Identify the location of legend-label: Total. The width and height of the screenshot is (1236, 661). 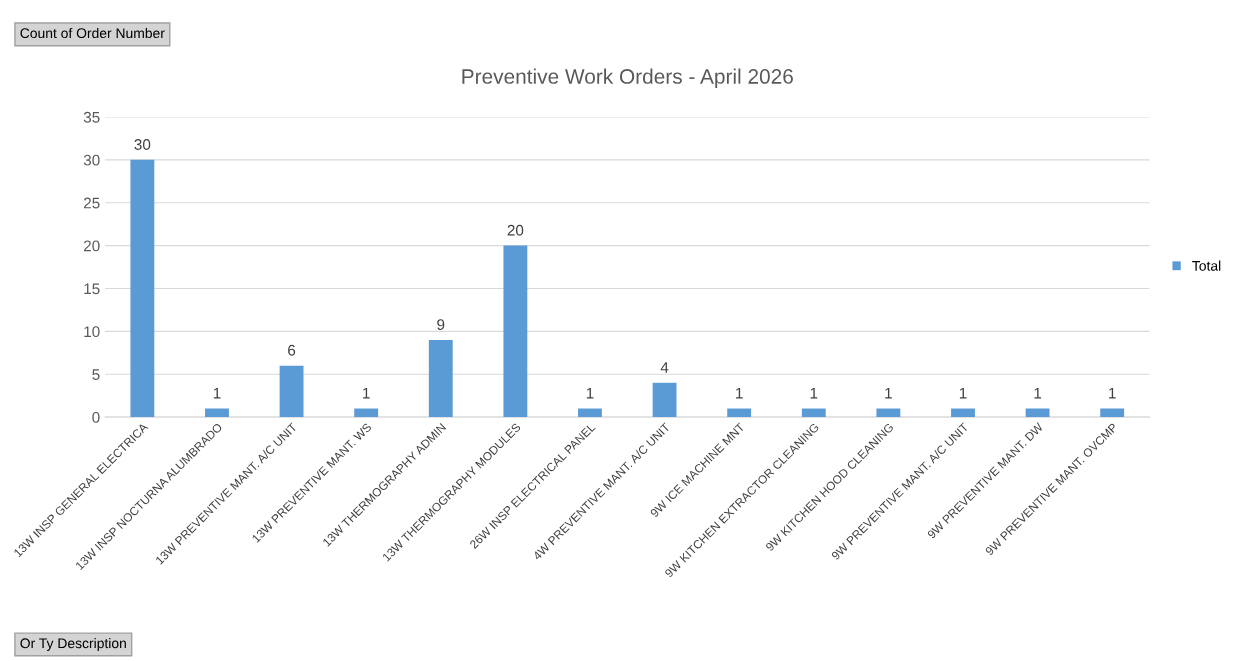
(1206, 265).